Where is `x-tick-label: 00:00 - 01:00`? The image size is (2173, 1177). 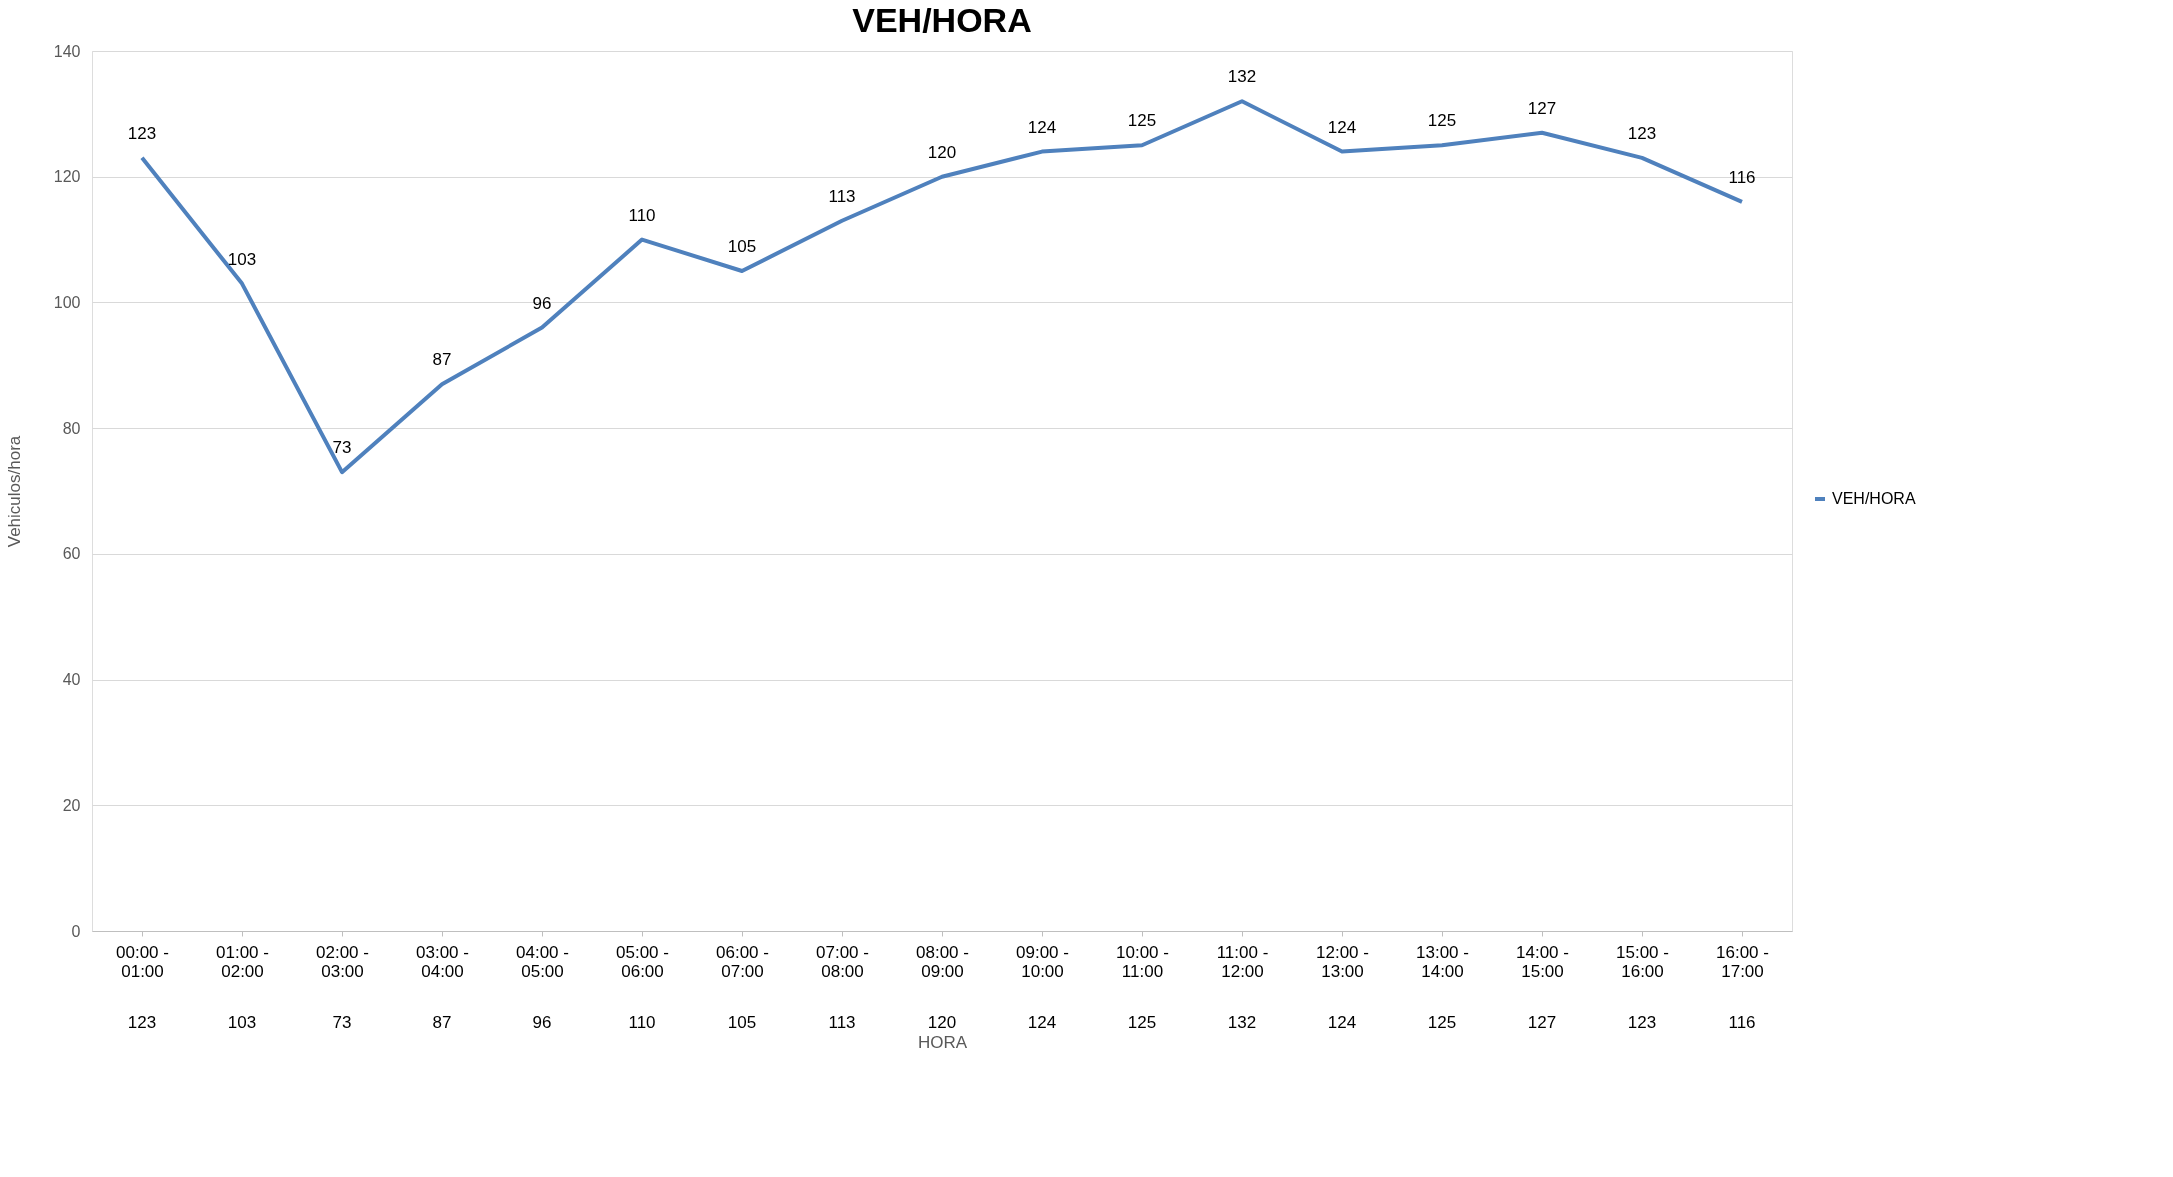
x-tick-label: 00:00 - 01:00 is located at coordinates (142, 961).